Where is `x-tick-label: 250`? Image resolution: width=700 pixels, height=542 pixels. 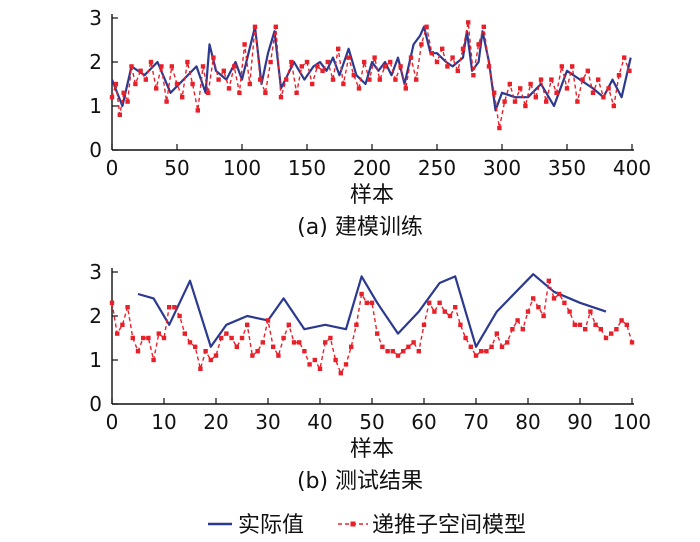 x-tick-label: 250 is located at coordinates (437, 168).